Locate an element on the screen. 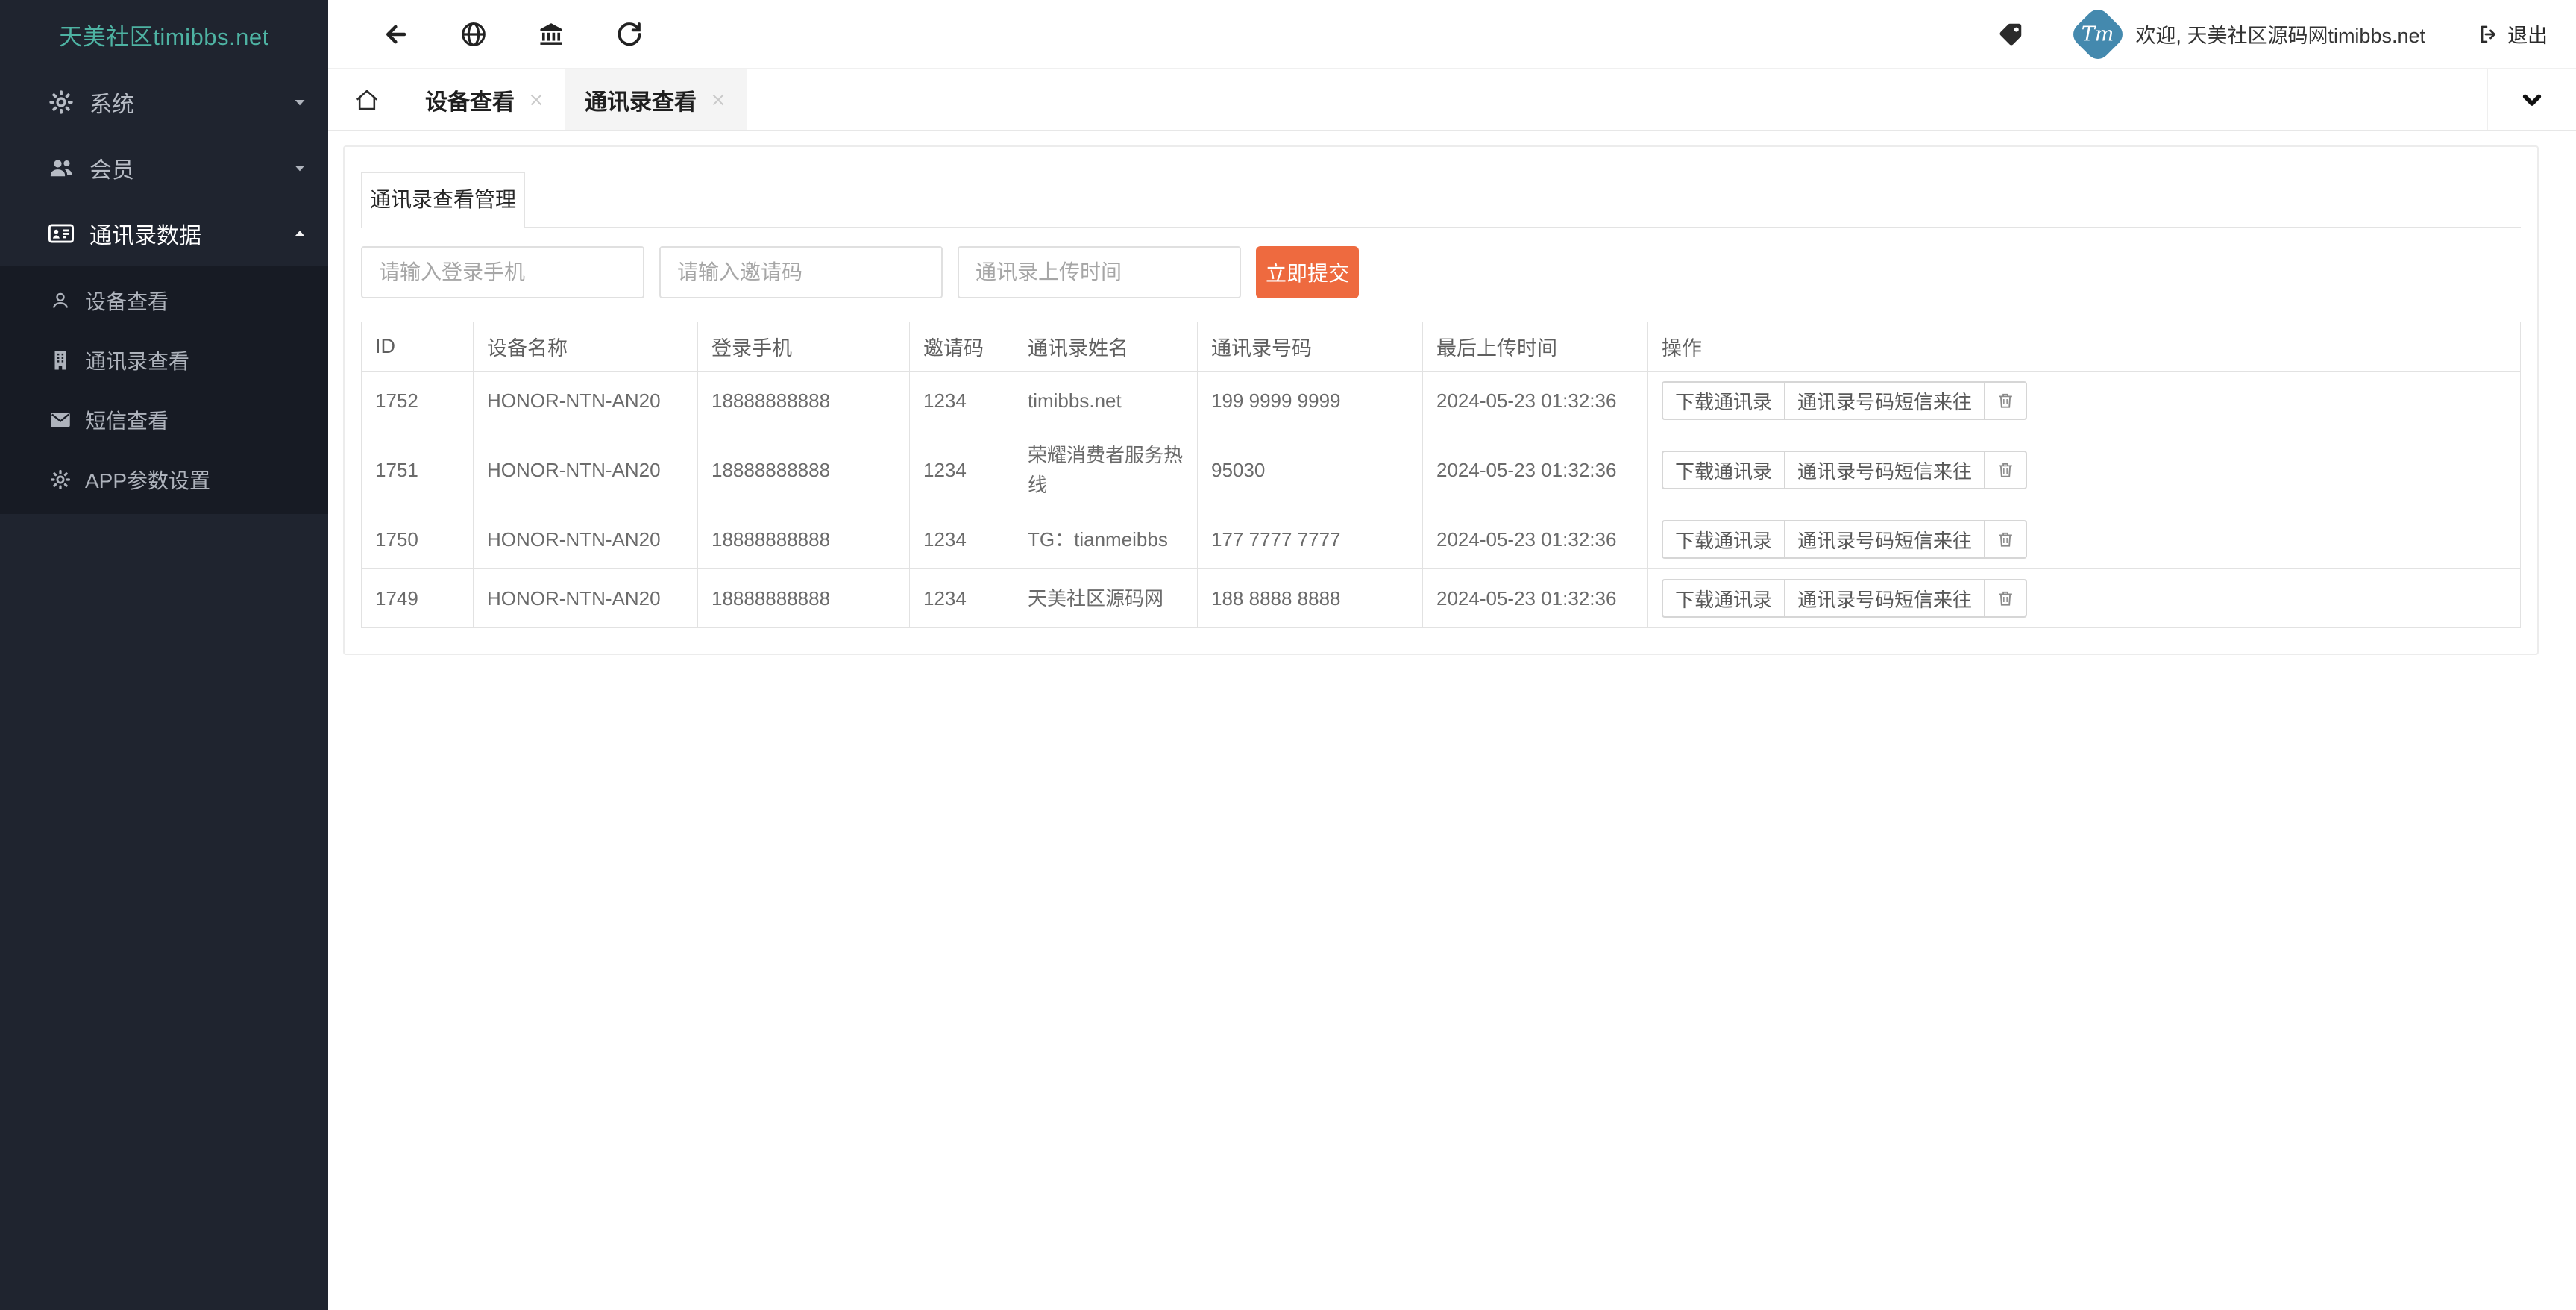 This screenshot has width=2576, height=1310. login-phone-input is located at coordinates (503, 272).